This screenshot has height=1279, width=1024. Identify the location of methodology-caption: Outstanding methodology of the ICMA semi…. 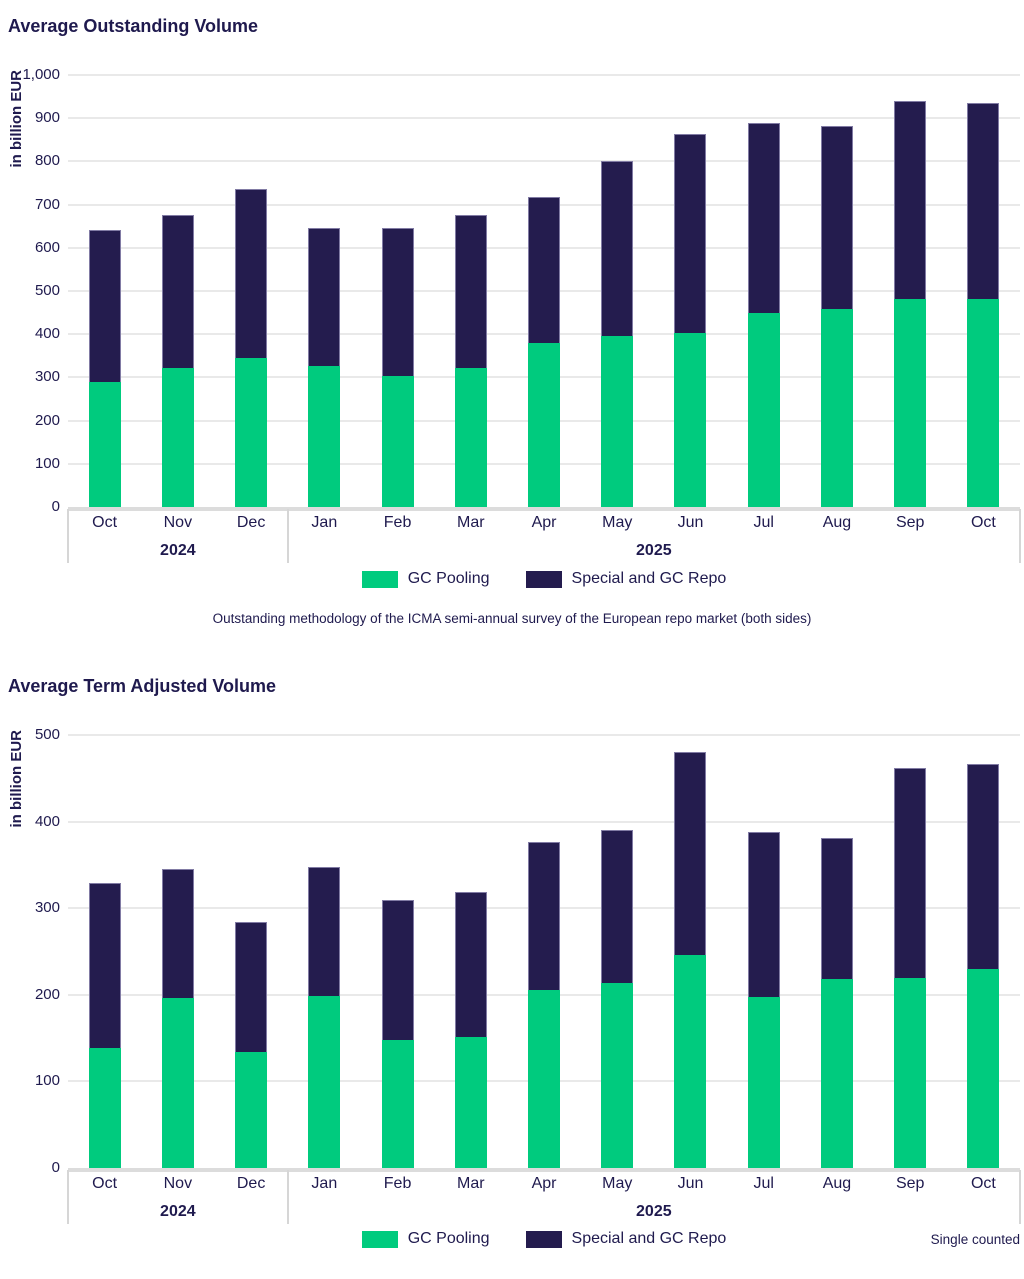
(512, 618).